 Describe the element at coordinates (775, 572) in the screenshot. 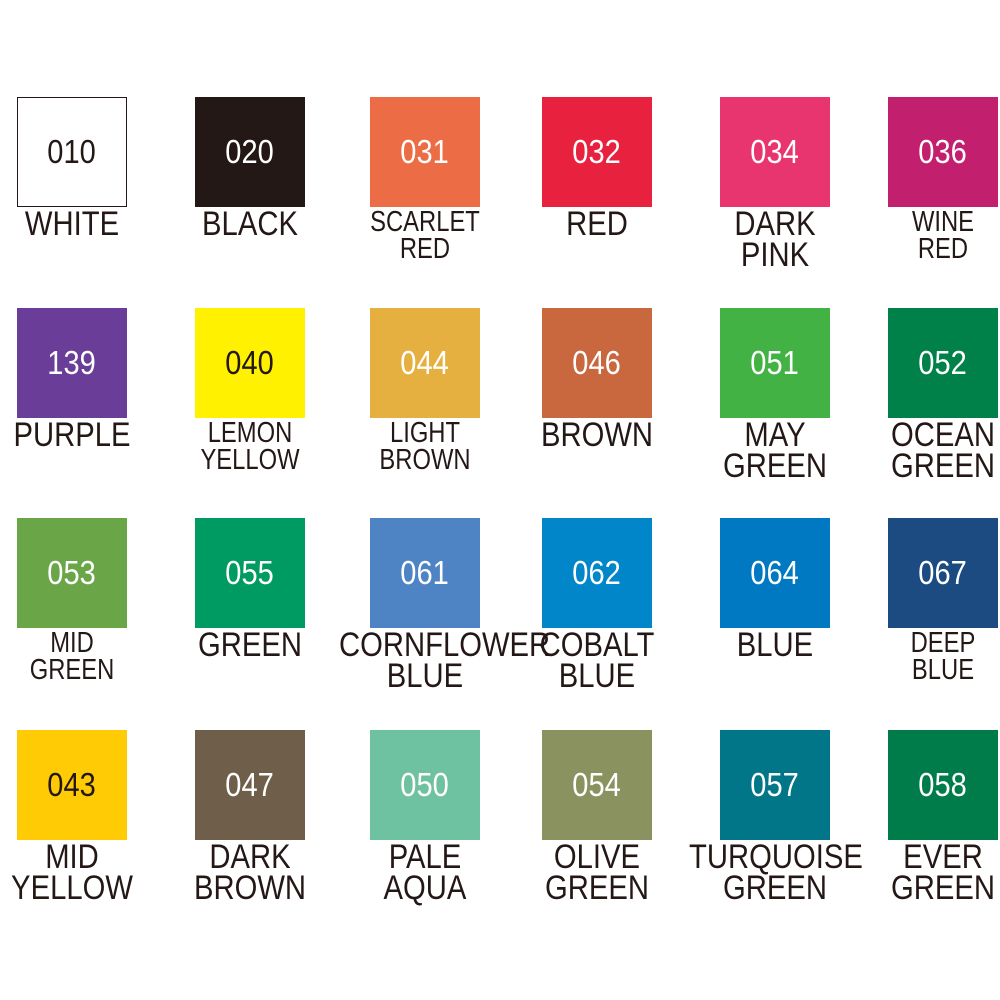

I see `color-code: 064` at that location.